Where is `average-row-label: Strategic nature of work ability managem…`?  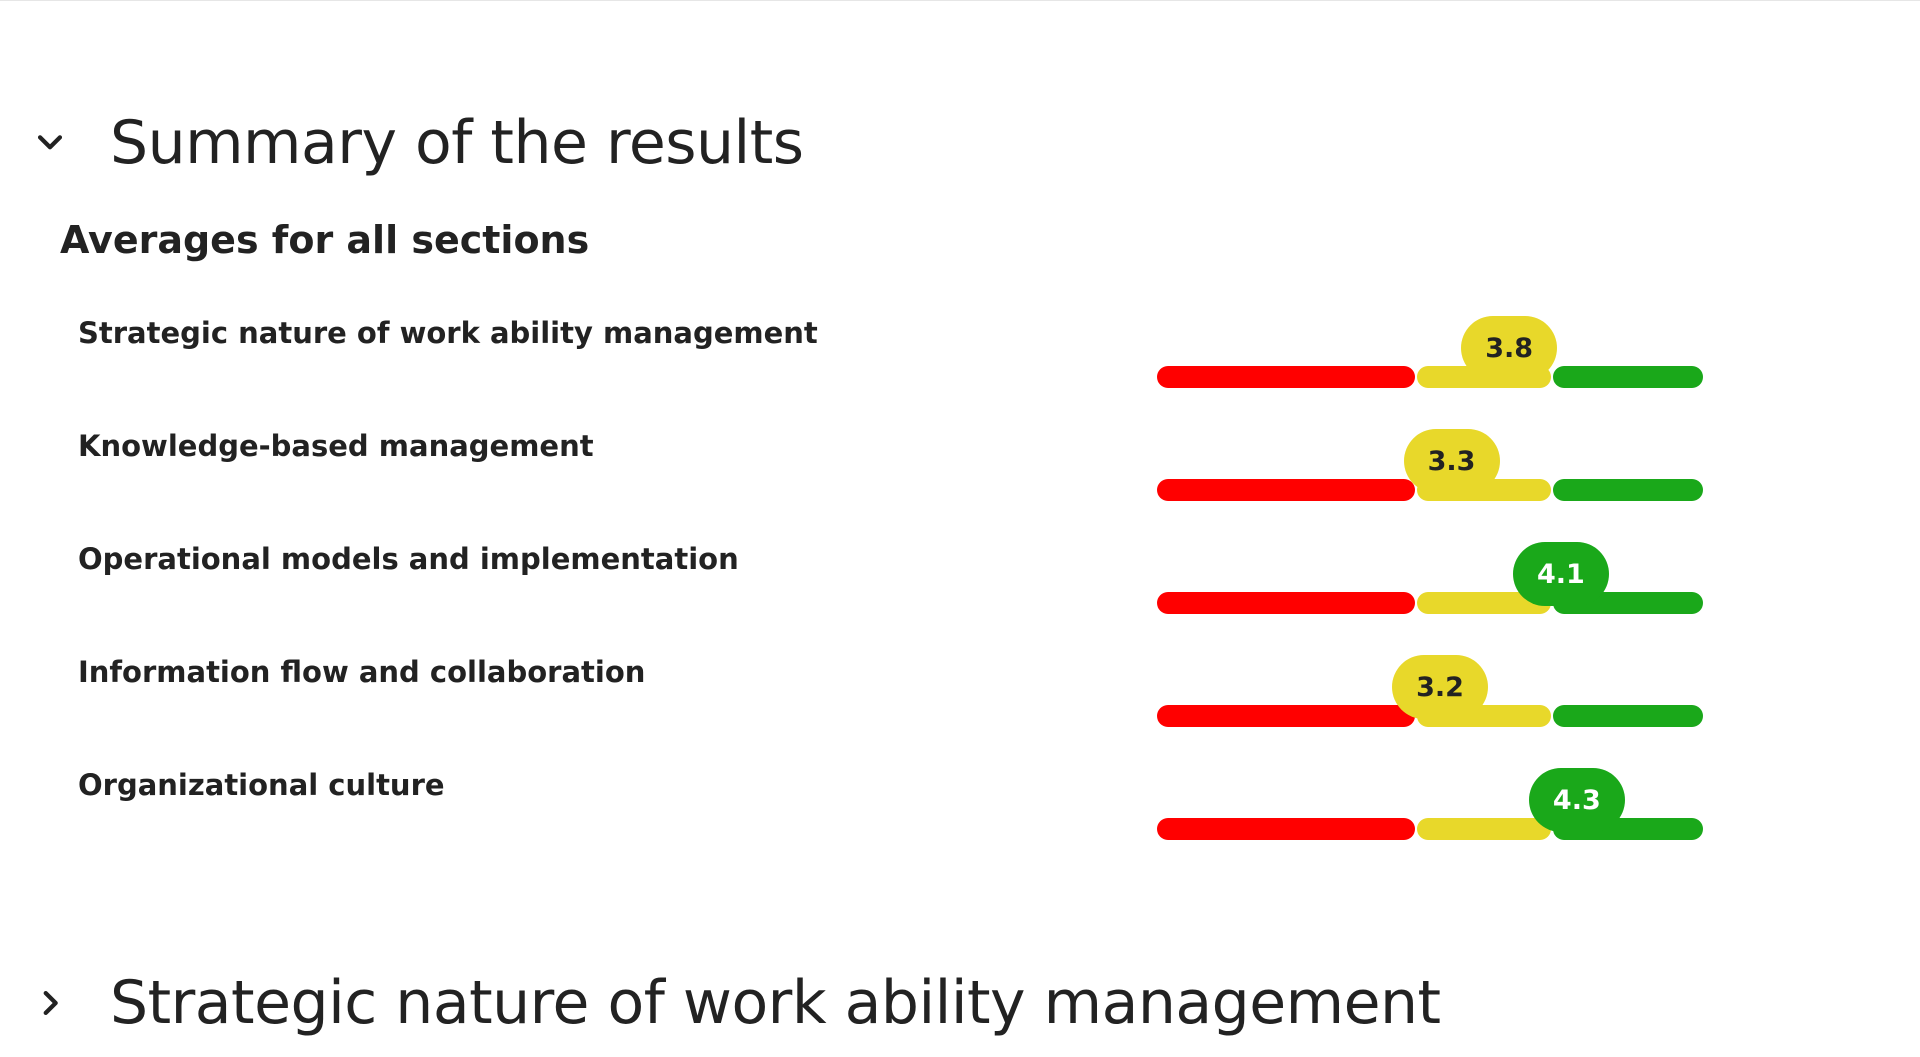 average-row-label: Strategic nature of work ability managem… is located at coordinates (448, 333).